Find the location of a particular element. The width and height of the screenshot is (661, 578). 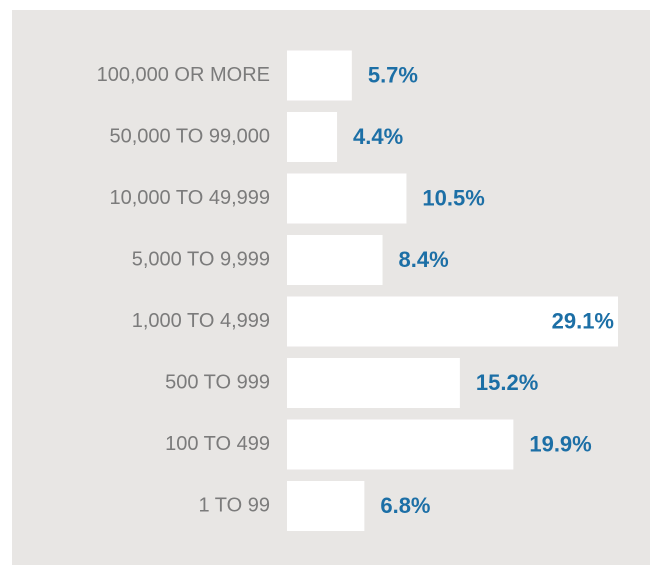

value-label: 29.1% is located at coordinates (583, 320).